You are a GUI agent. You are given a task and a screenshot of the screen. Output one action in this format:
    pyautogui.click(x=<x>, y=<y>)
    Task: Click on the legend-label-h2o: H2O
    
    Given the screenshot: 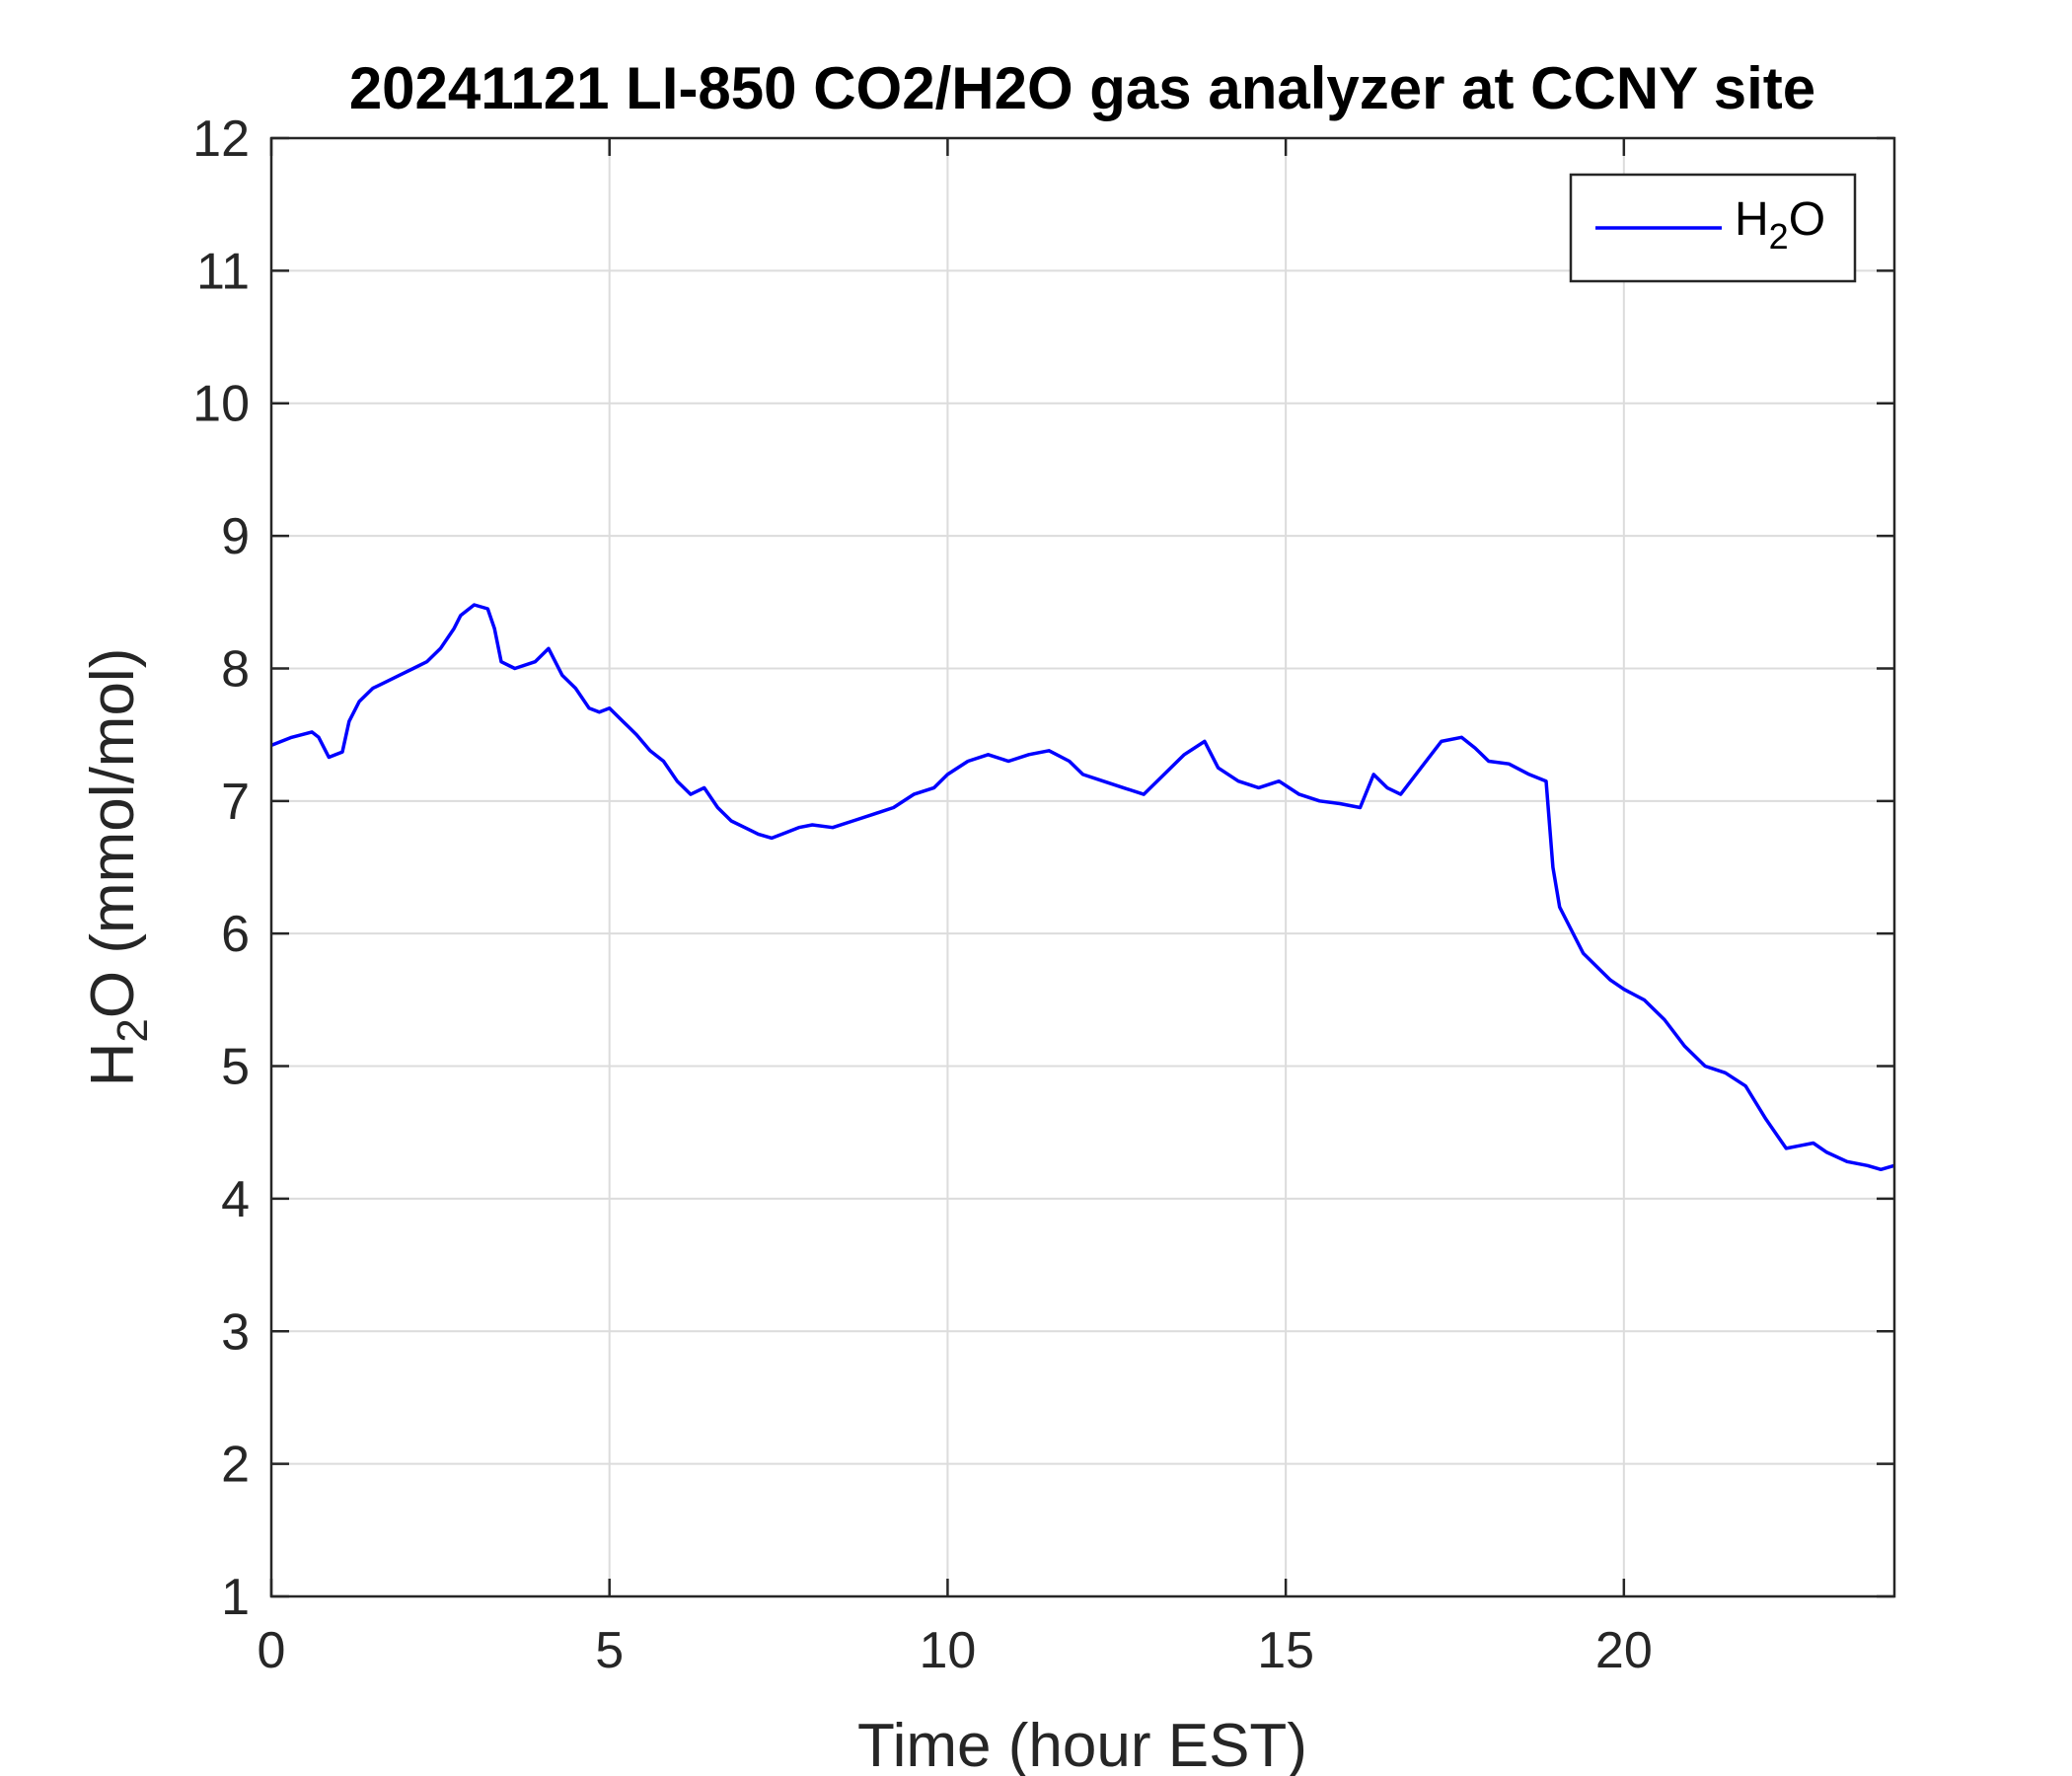 What is the action you would take?
    pyautogui.click(x=1780, y=225)
    